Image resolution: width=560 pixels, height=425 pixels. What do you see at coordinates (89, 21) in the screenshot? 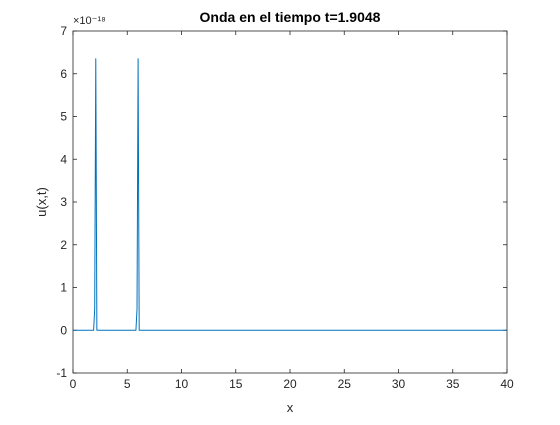
I see `y-exponent-label: ×10⁻¹⁸` at bounding box center [89, 21].